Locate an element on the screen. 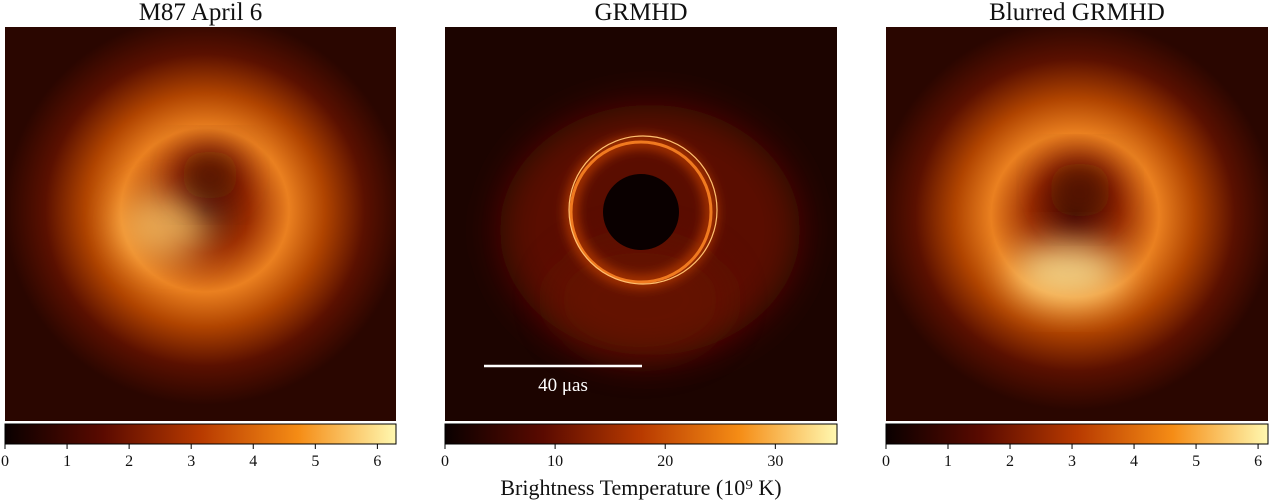 The height and width of the screenshot is (503, 1280). tick-label: 20 is located at coordinates (665, 461).